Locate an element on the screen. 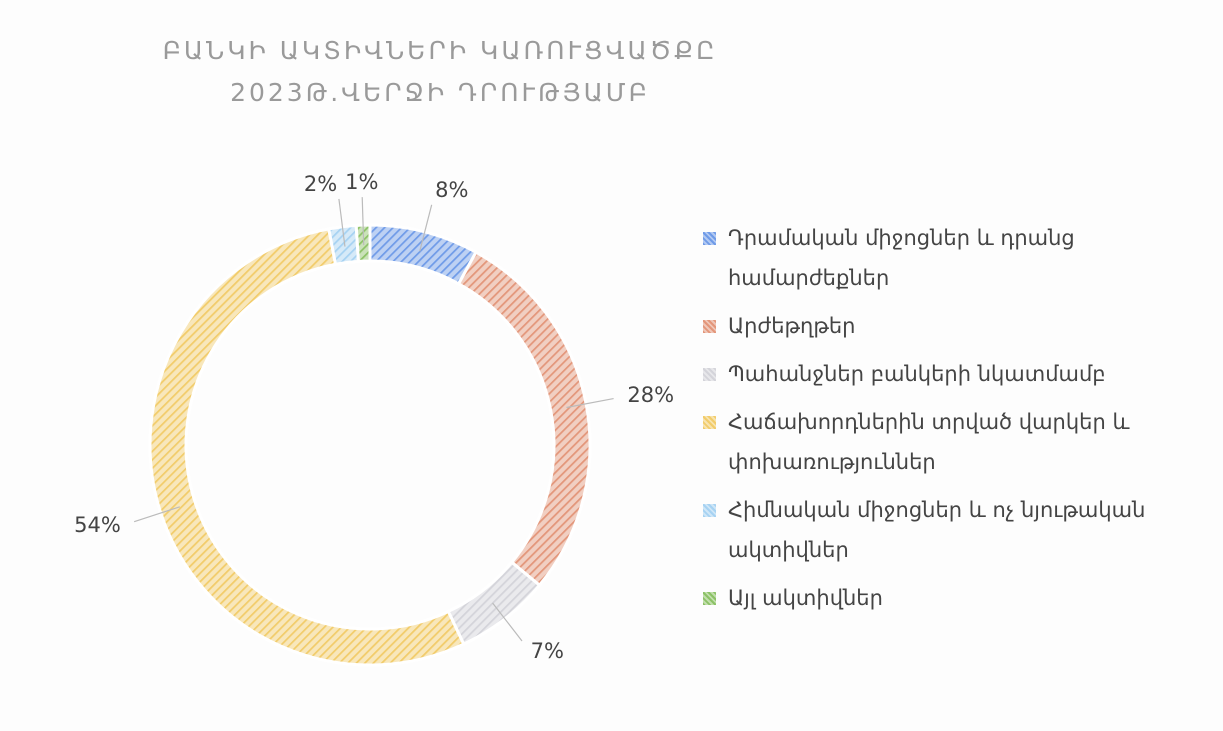 The image size is (1223, 731). legend-label: Դրամական միջոցներ և դրանց համարժեքներ is located at coordinates (901, 258).